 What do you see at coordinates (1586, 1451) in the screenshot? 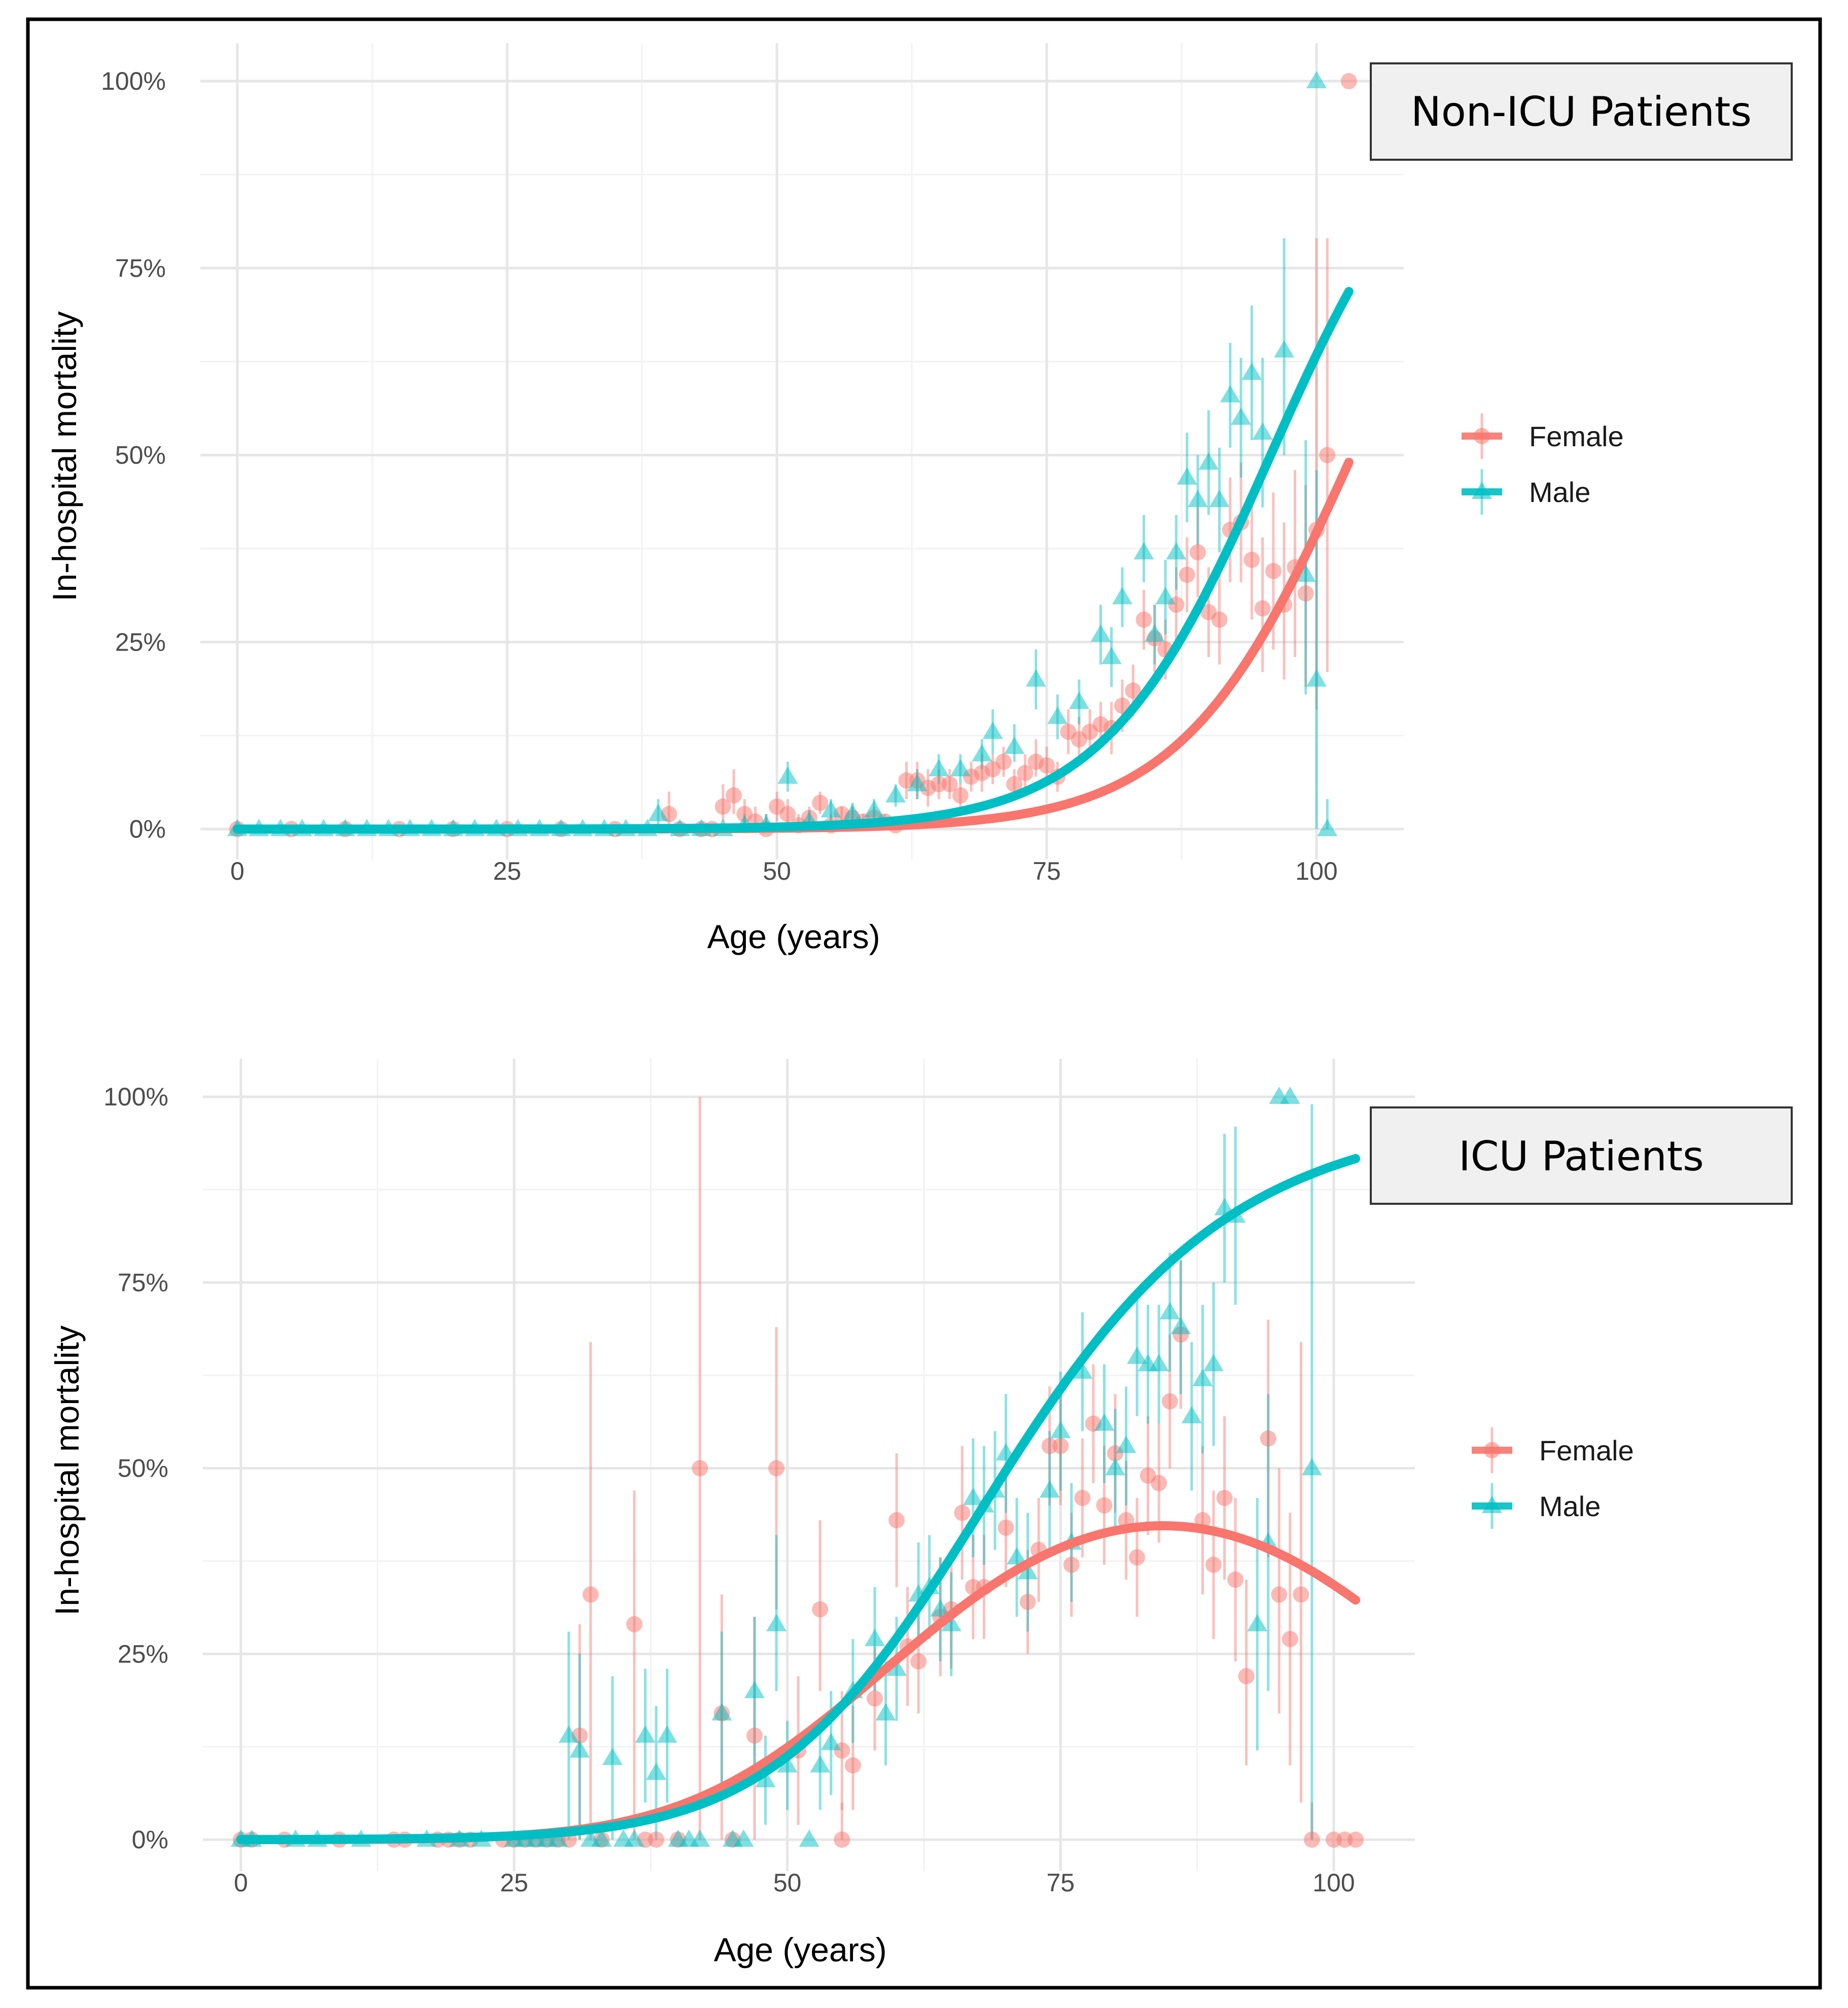
I see `legend-label-female: Female` at bounding box center [1586, 1451].